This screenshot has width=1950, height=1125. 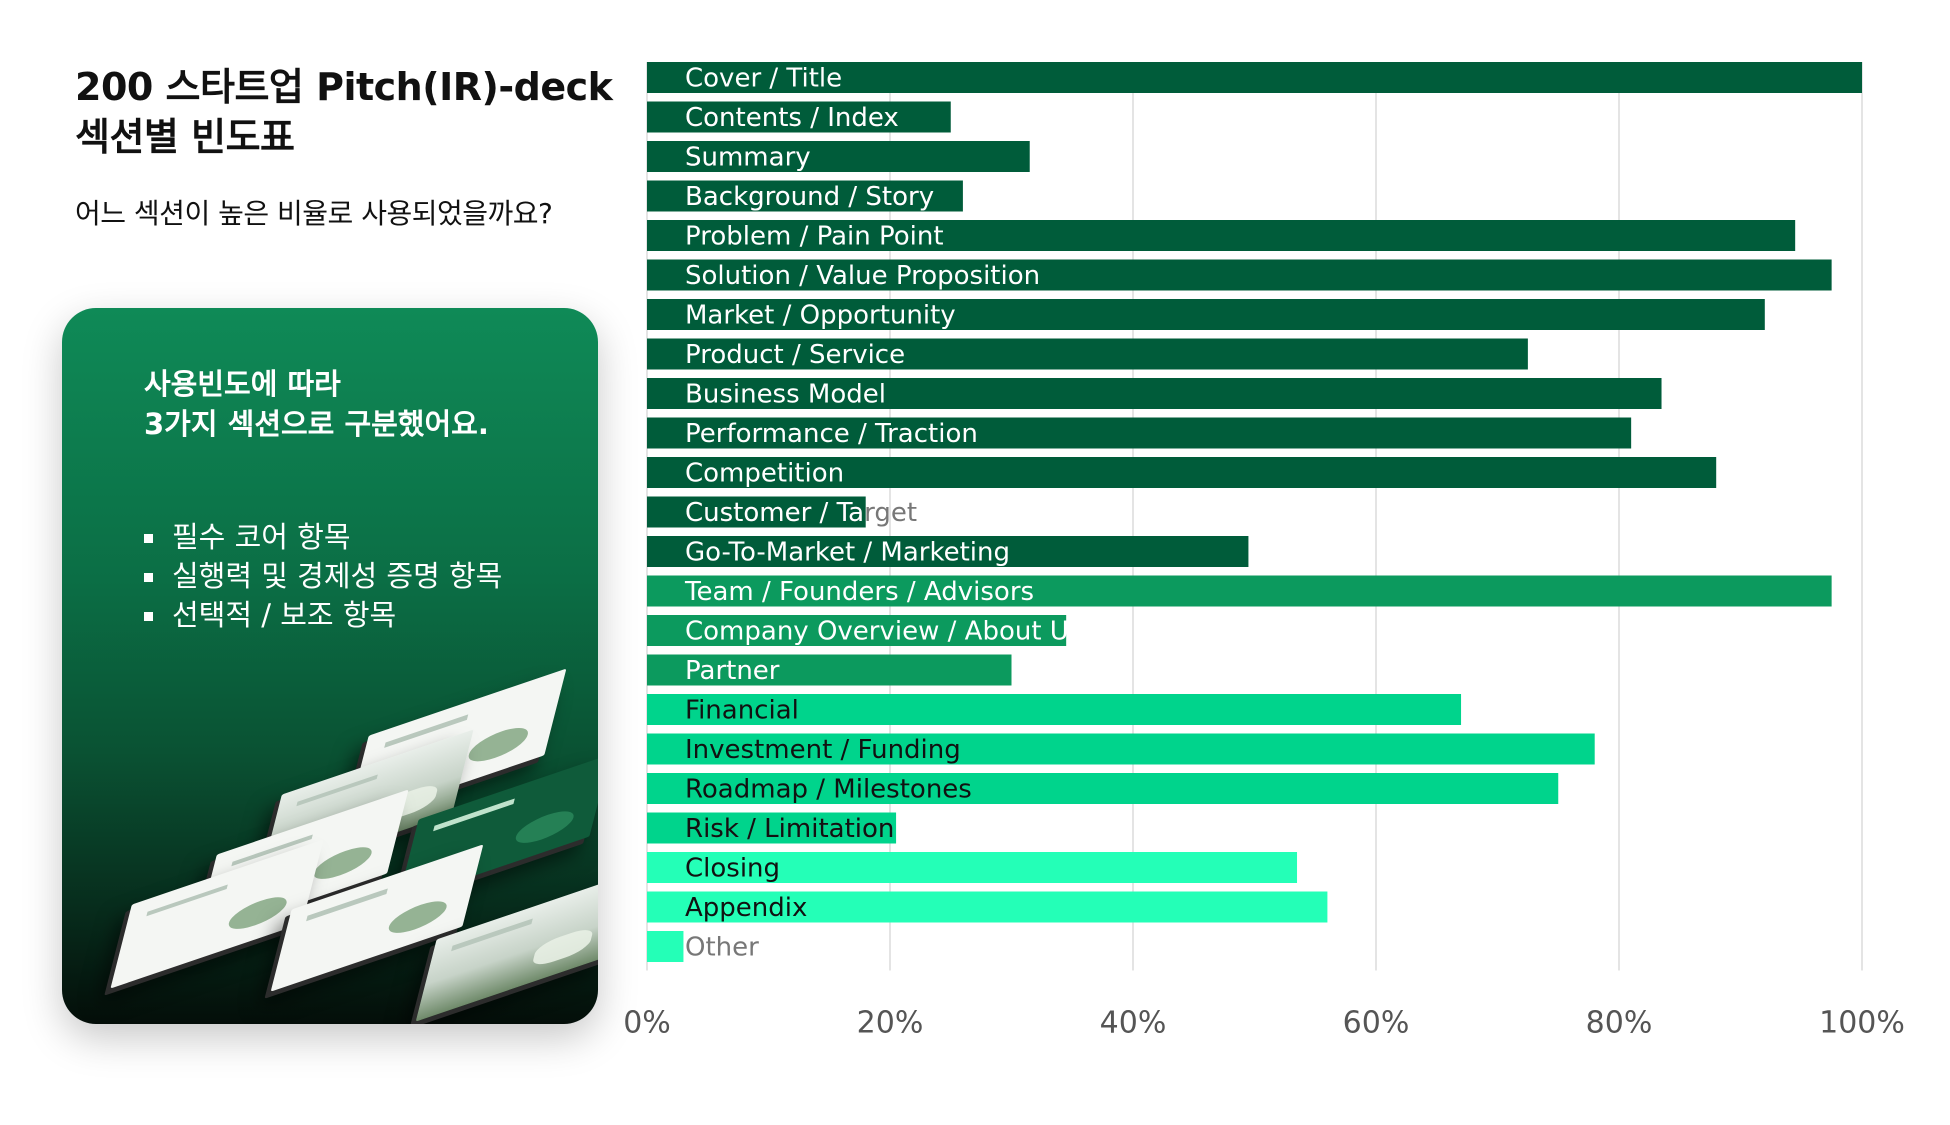 I want to click on bar-label: Customer / Target, so click(x=801, y=513).